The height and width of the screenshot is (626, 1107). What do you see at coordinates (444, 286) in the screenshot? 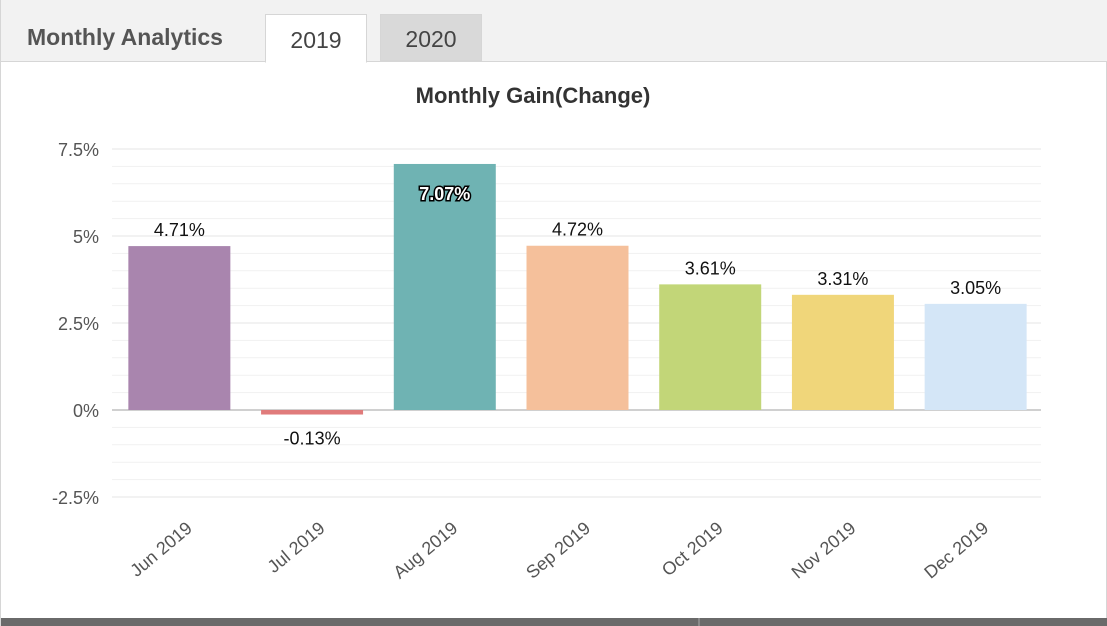
I see `bar-aug-2019` at bounding box center [444, 286].